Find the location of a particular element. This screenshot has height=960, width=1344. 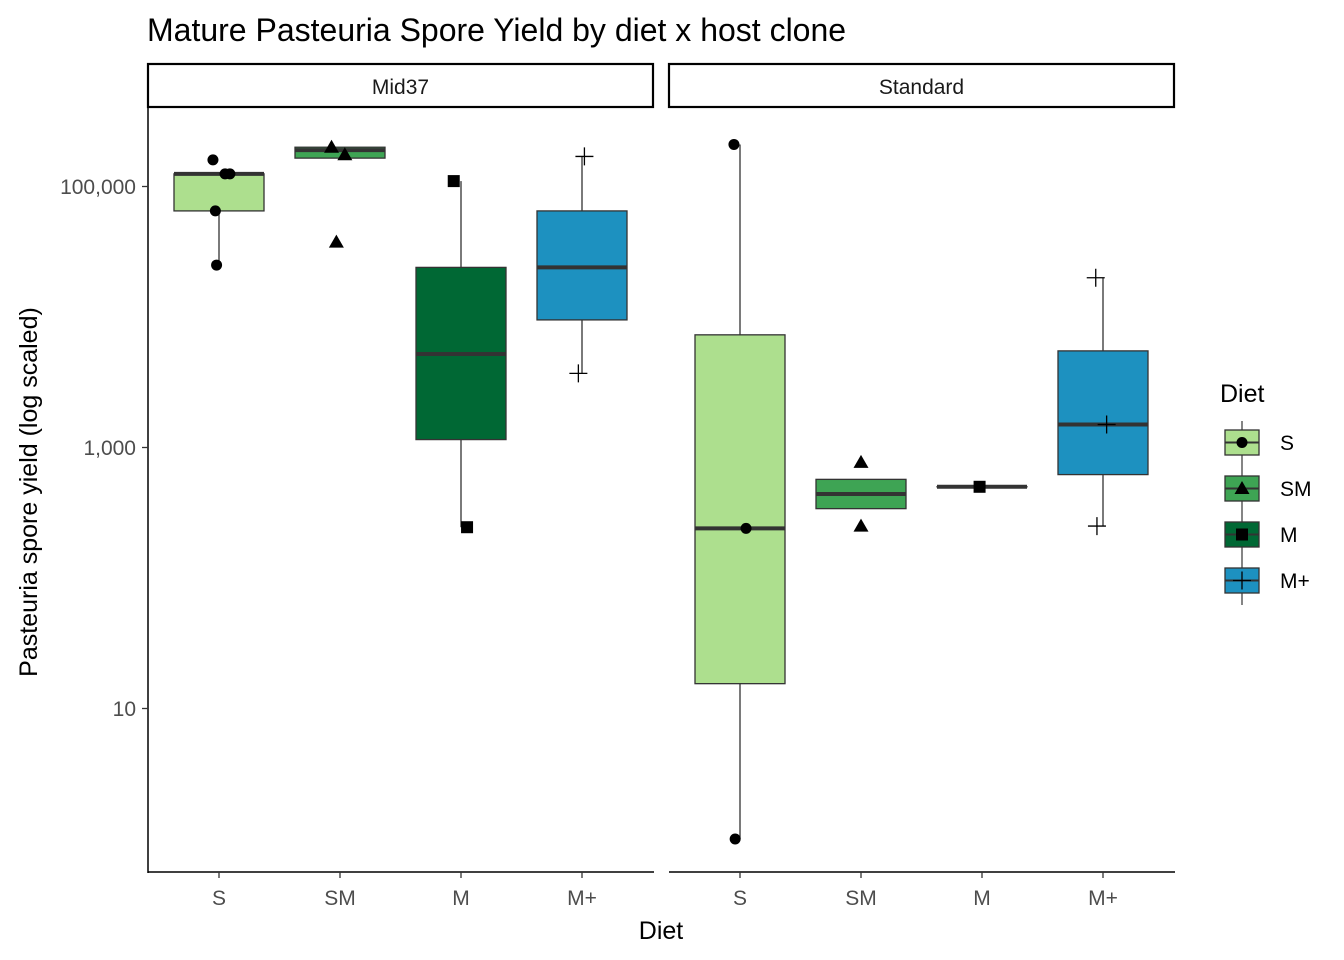

y-tick-label: 100,000 is located at coordinates (98, 187).